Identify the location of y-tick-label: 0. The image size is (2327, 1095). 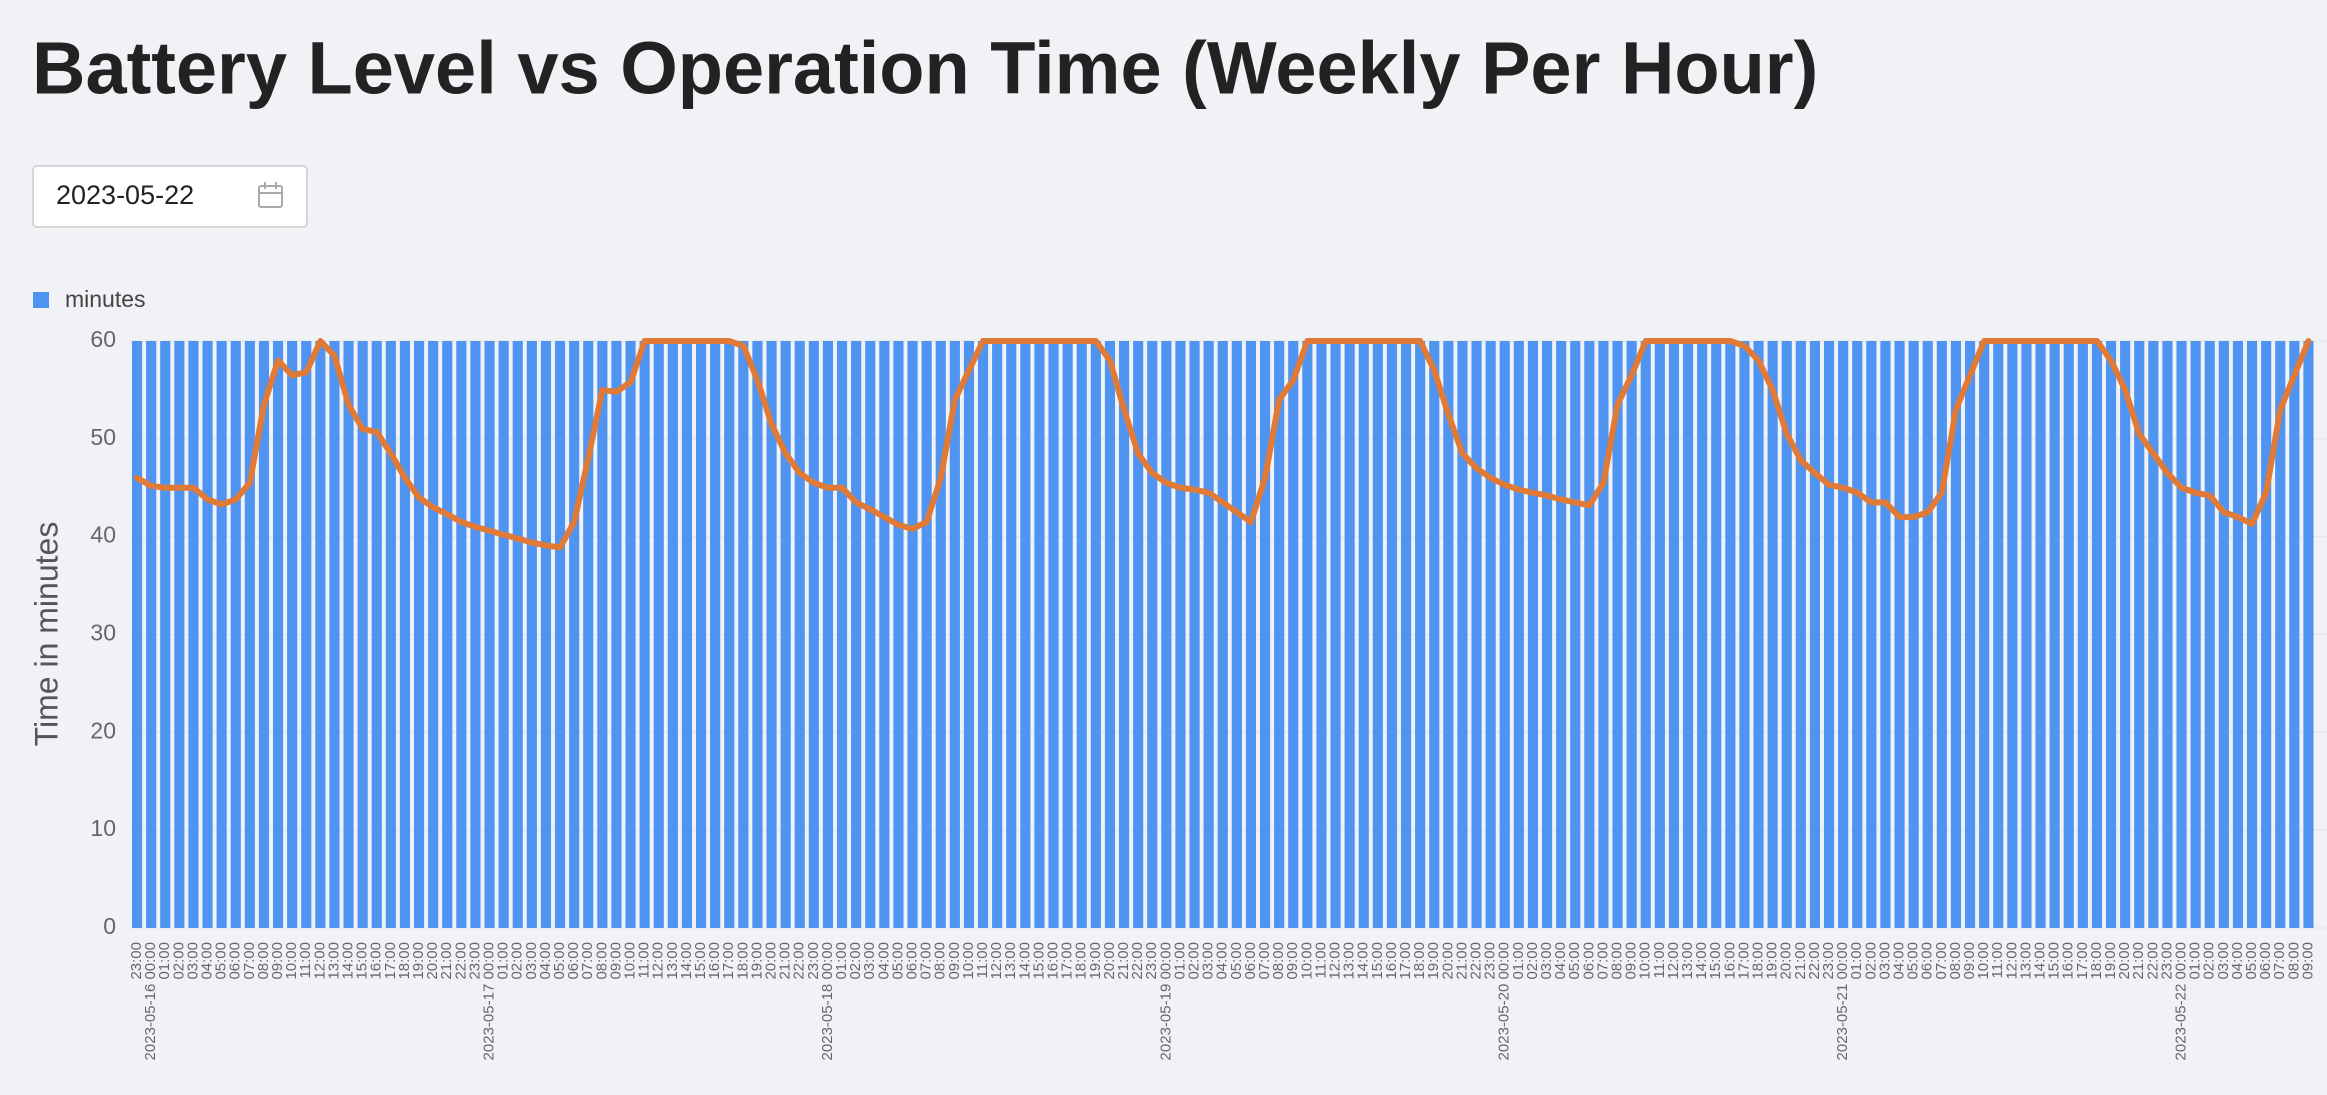
(109, 926).